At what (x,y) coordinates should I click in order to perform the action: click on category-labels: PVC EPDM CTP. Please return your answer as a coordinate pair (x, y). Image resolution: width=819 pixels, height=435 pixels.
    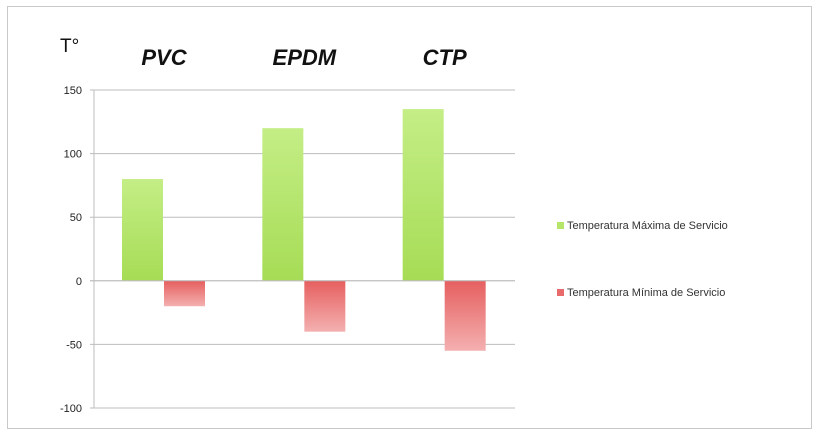
    Looking at the image, I should click on (304, 57).